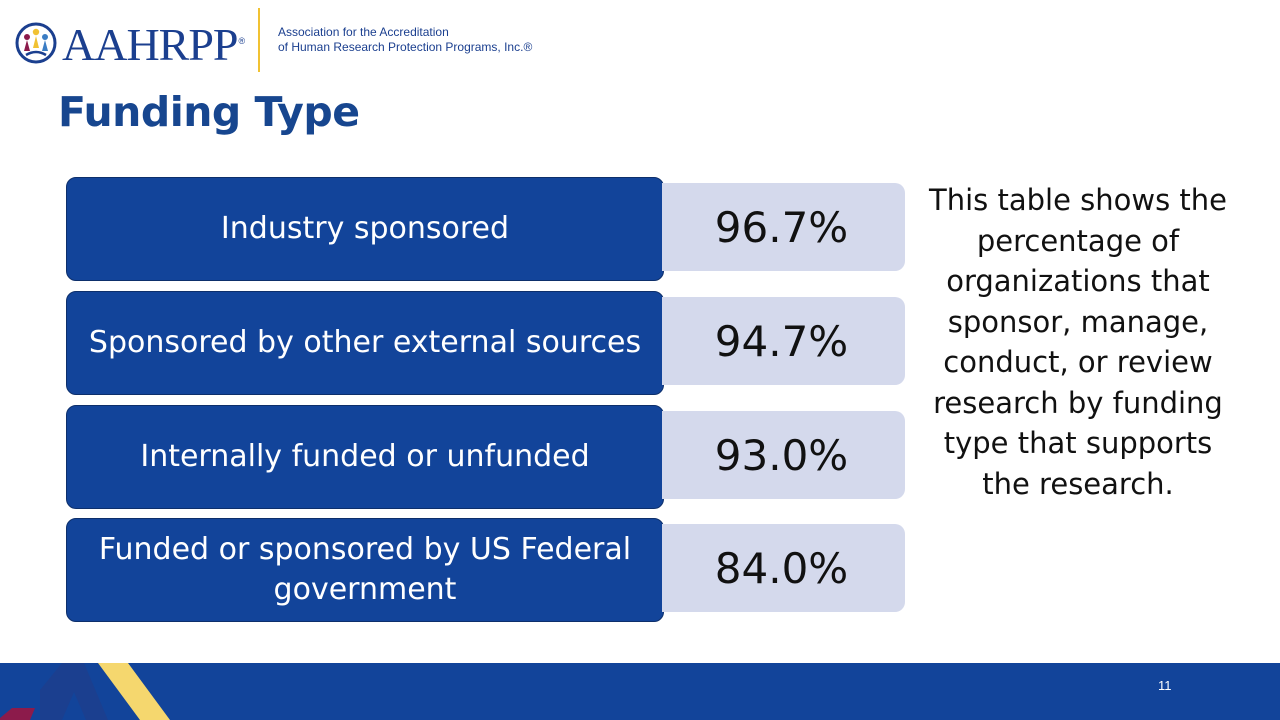 The height and width of the screenshot is (720, 1280). I want to click on row-value-cell: 93.0%, so click(783, 455).